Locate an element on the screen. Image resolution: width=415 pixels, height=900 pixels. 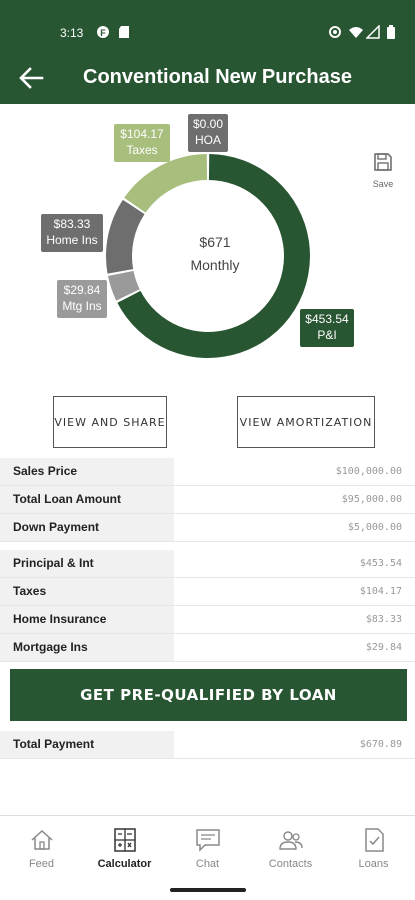
slice-label-taxes: $104.17 Taxes is located at coordinates (142, 143).